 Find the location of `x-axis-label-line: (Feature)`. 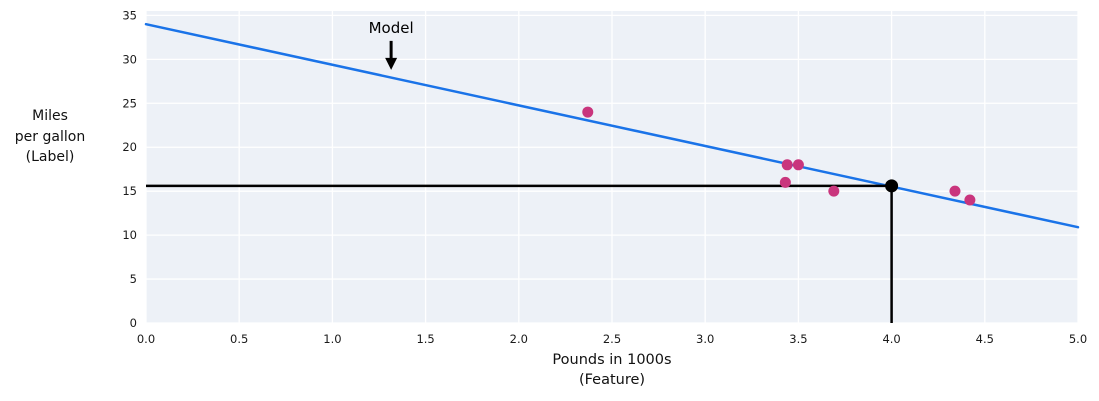

x-axis-label-line: (Feature) is located at coordinates (612, 379).